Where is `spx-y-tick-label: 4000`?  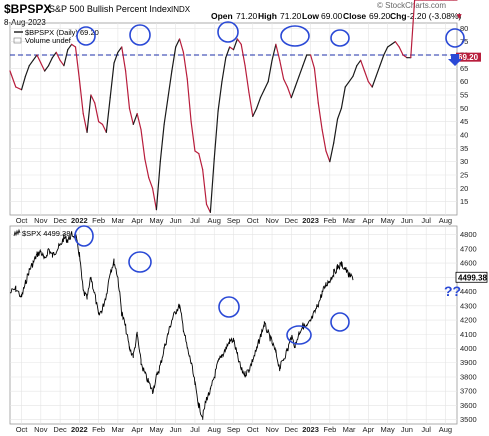 spx-y-tick-label: 4000 is located at coordinates (468, 348).